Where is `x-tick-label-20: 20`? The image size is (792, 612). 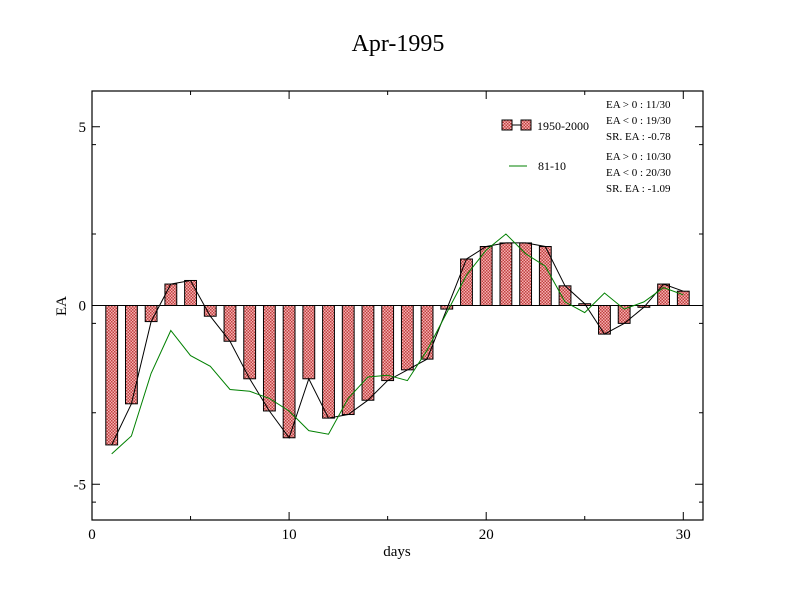 x-tick-label-20: 20 is located at coordinates (486, 535).